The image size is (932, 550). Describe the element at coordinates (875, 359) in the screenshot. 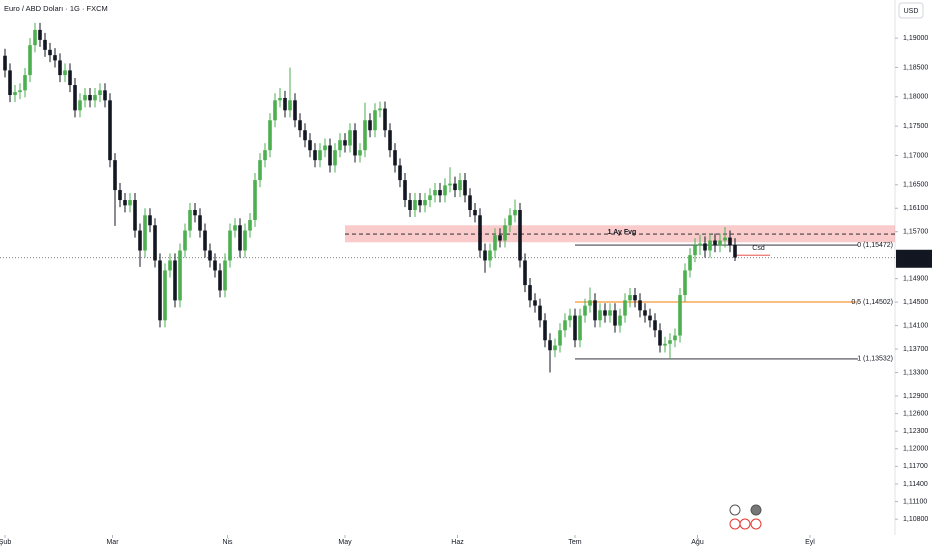

I see `fib-label: 1 (1,13532)` at that location.